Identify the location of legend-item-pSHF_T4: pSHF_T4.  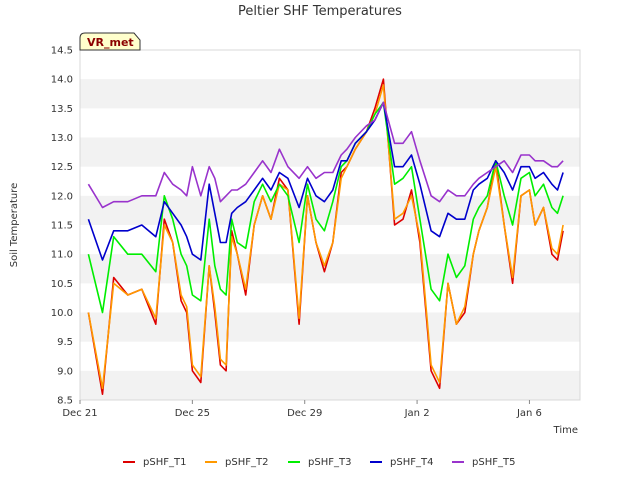
(401, 462).